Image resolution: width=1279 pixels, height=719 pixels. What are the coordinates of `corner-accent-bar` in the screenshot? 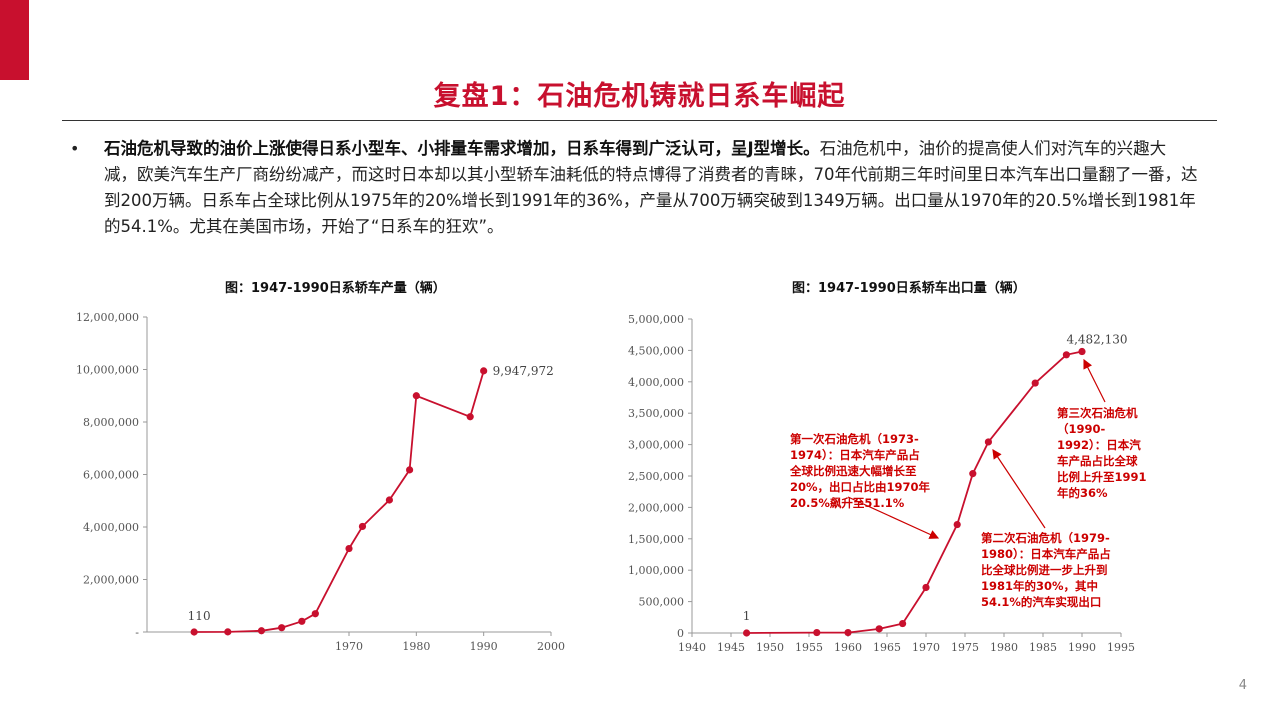 It's located at (14, 40).